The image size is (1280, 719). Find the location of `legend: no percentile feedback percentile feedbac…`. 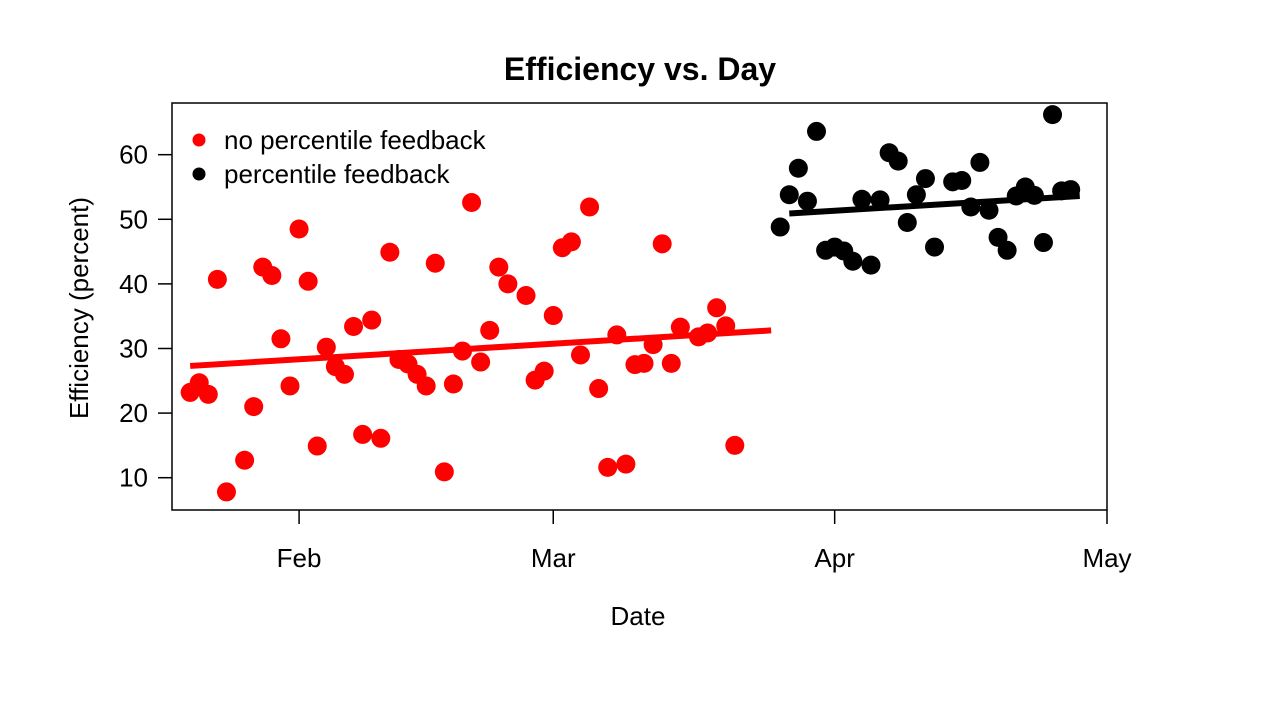

legend: no percentile feedback percentile feedbac… is located at coordinates (339, 157).